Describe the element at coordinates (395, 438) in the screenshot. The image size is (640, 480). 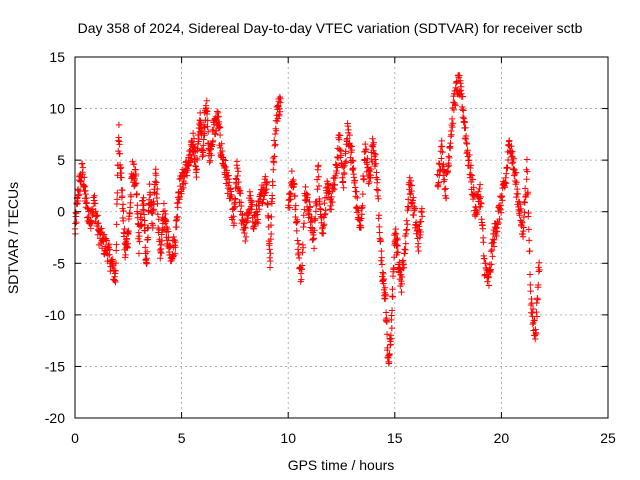
I see `x-tick-label: 15` at that location.